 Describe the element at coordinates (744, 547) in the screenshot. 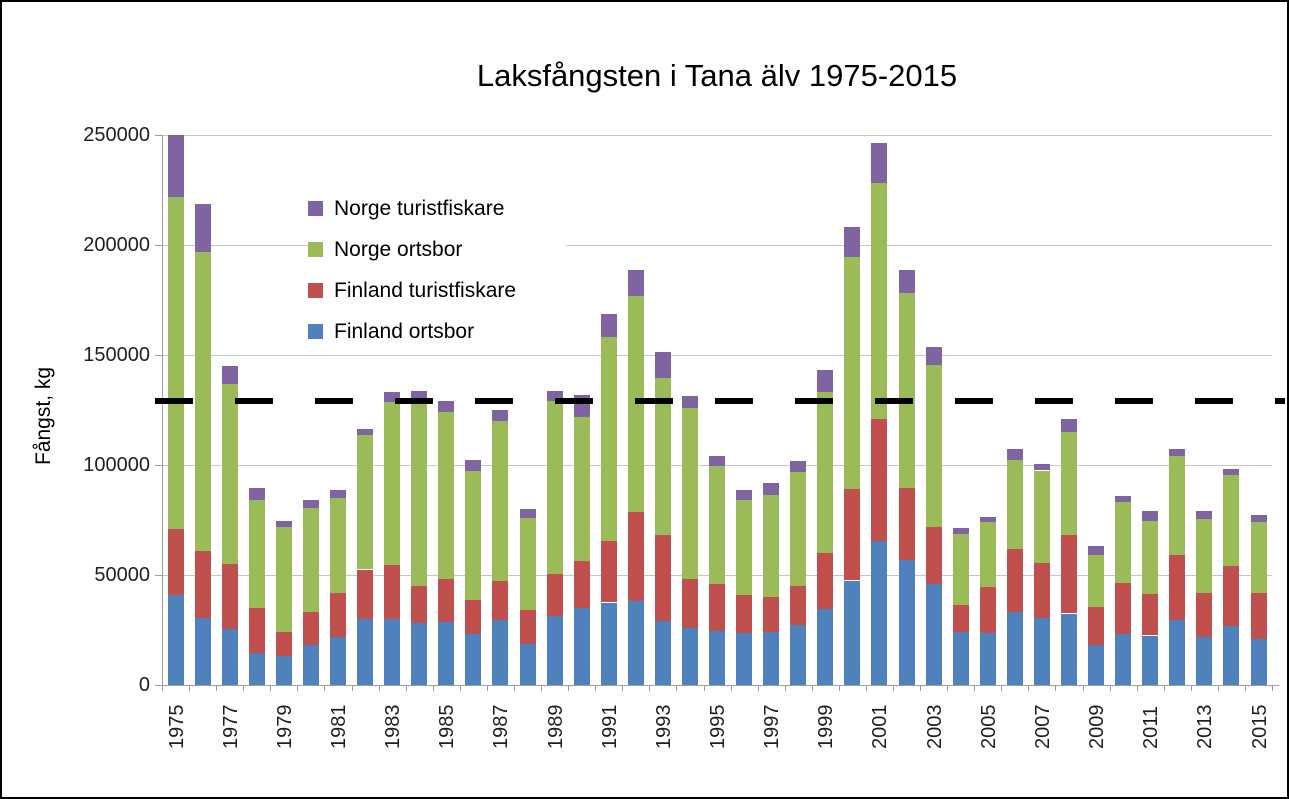

I see `bar-segment-norge-ortsbor-1996` at that location.